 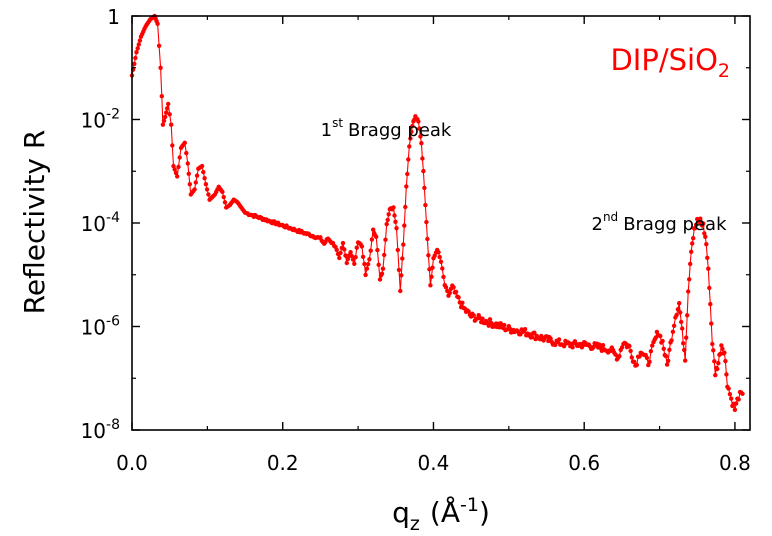 What do you see at coordinates (101, 223) in the screenshot?
I see `y-tick-label: 10-4` at bounding box center [101, 223].